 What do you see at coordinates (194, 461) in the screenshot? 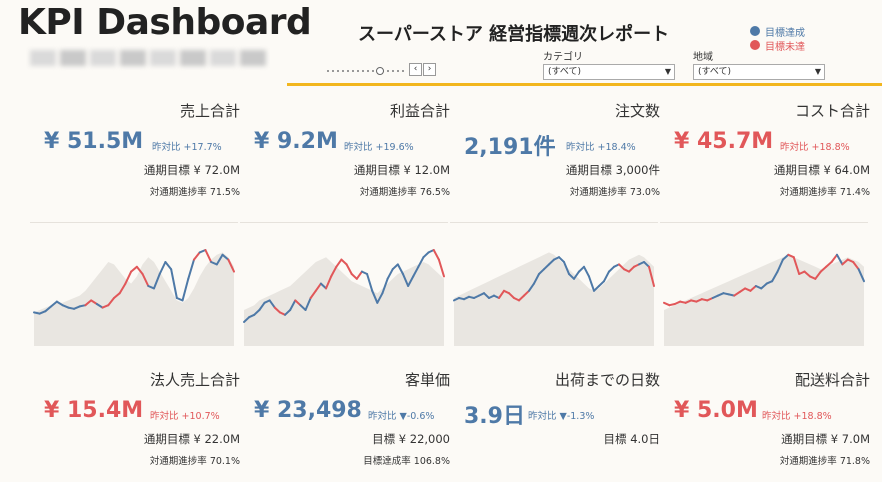
I see `kpi-rate: 対通期進捗率 70.1%` at bounding box center [194, 461].